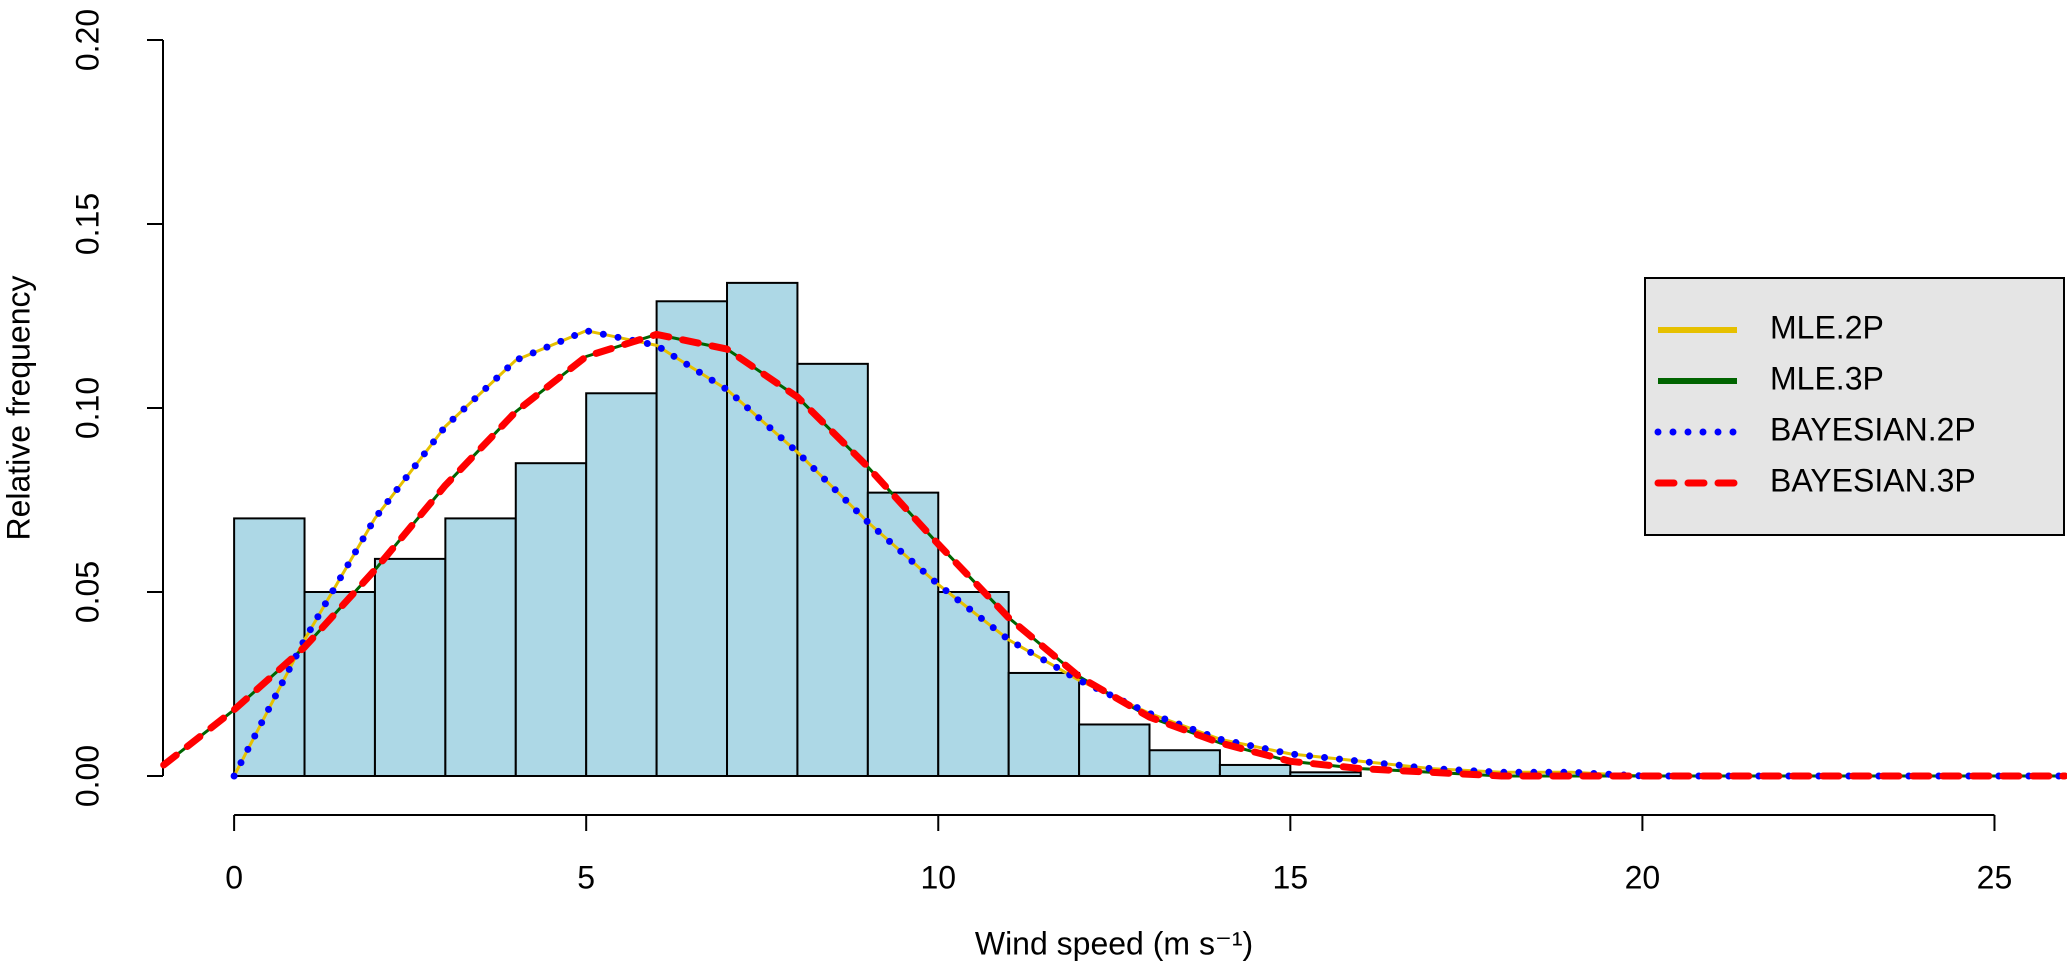 This screenshot has width=2067, height=970. Describe the element at coordinates (87, 40) in the screenshot. I see `y-tick-label: 0.20` at that location.